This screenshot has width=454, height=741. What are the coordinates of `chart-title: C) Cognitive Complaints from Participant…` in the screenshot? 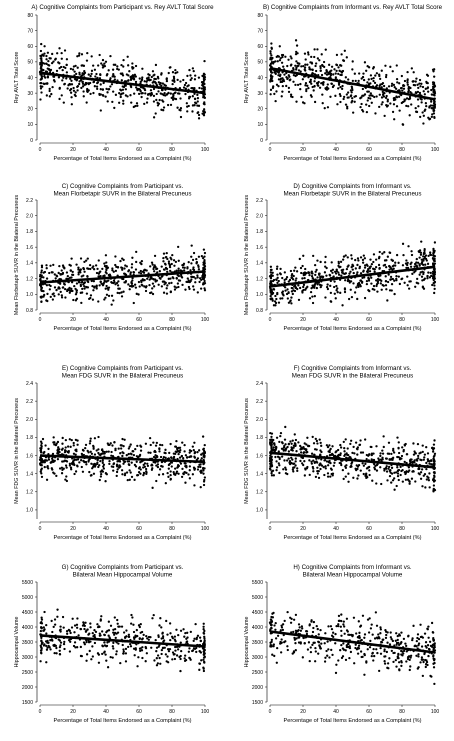 It's located at (123, 186).